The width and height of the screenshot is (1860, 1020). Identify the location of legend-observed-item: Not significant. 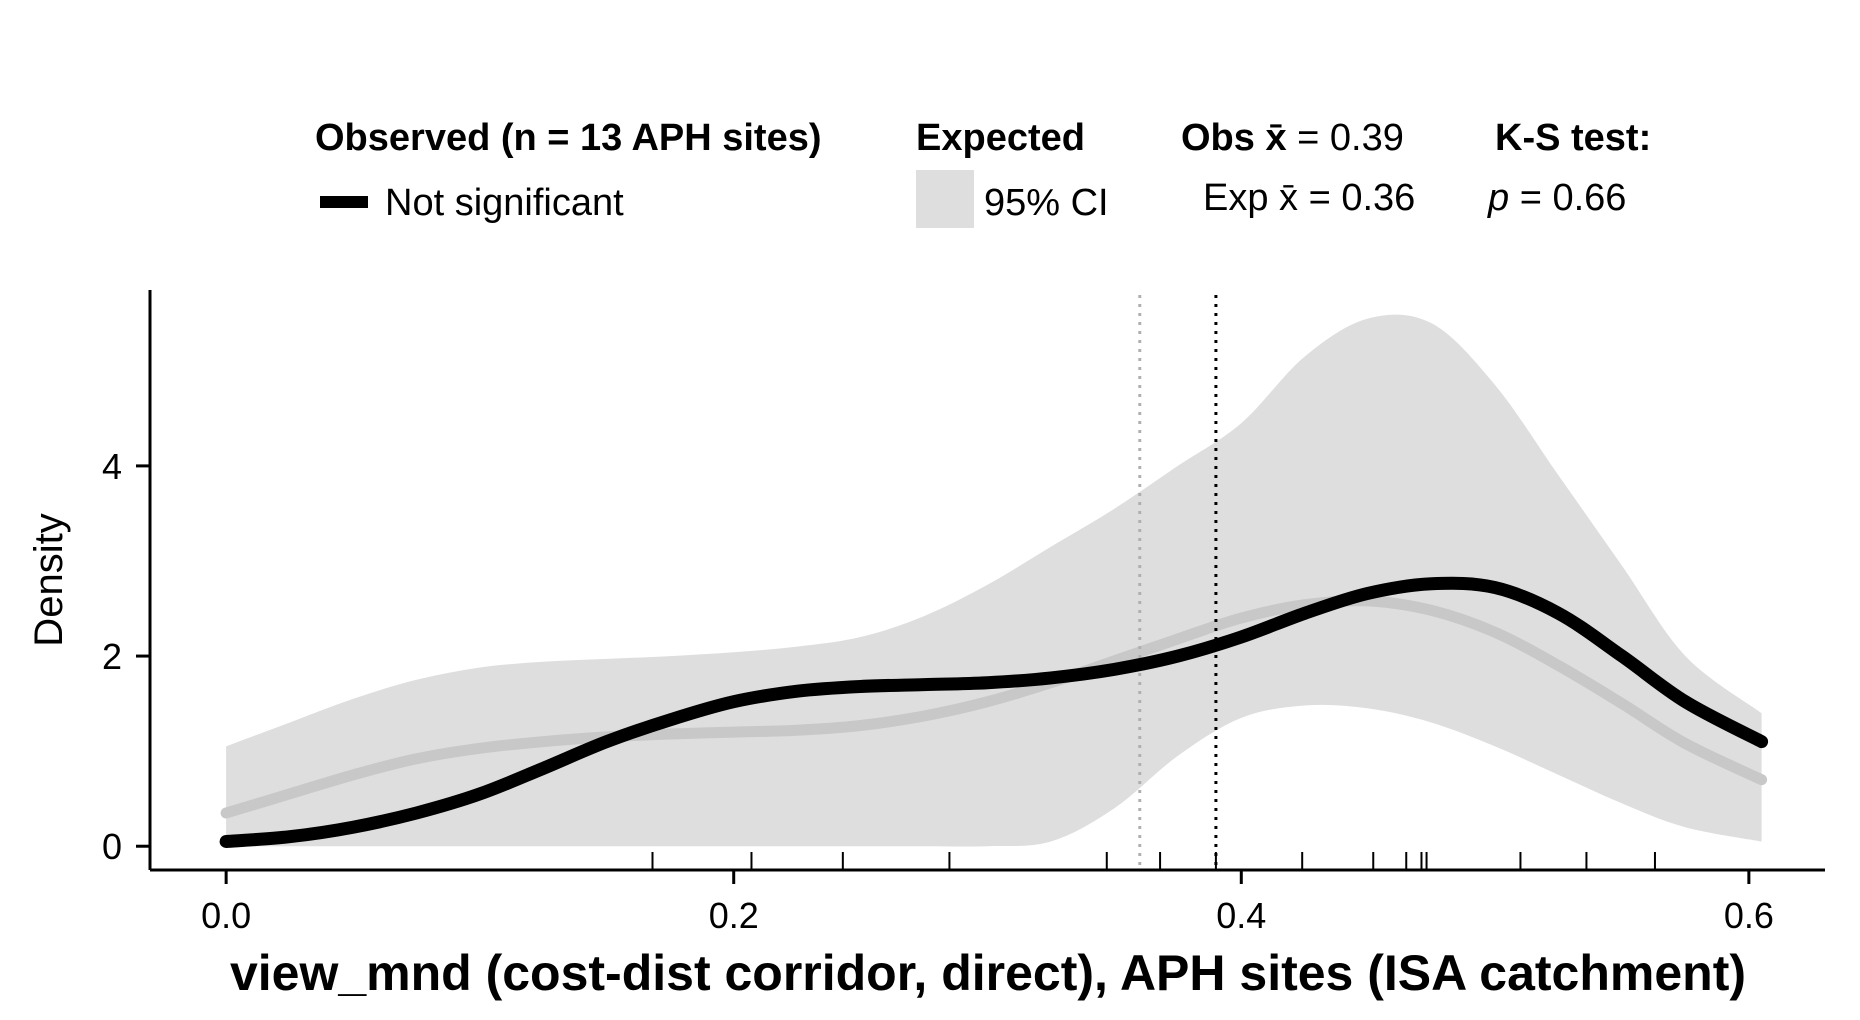
(504, 203).